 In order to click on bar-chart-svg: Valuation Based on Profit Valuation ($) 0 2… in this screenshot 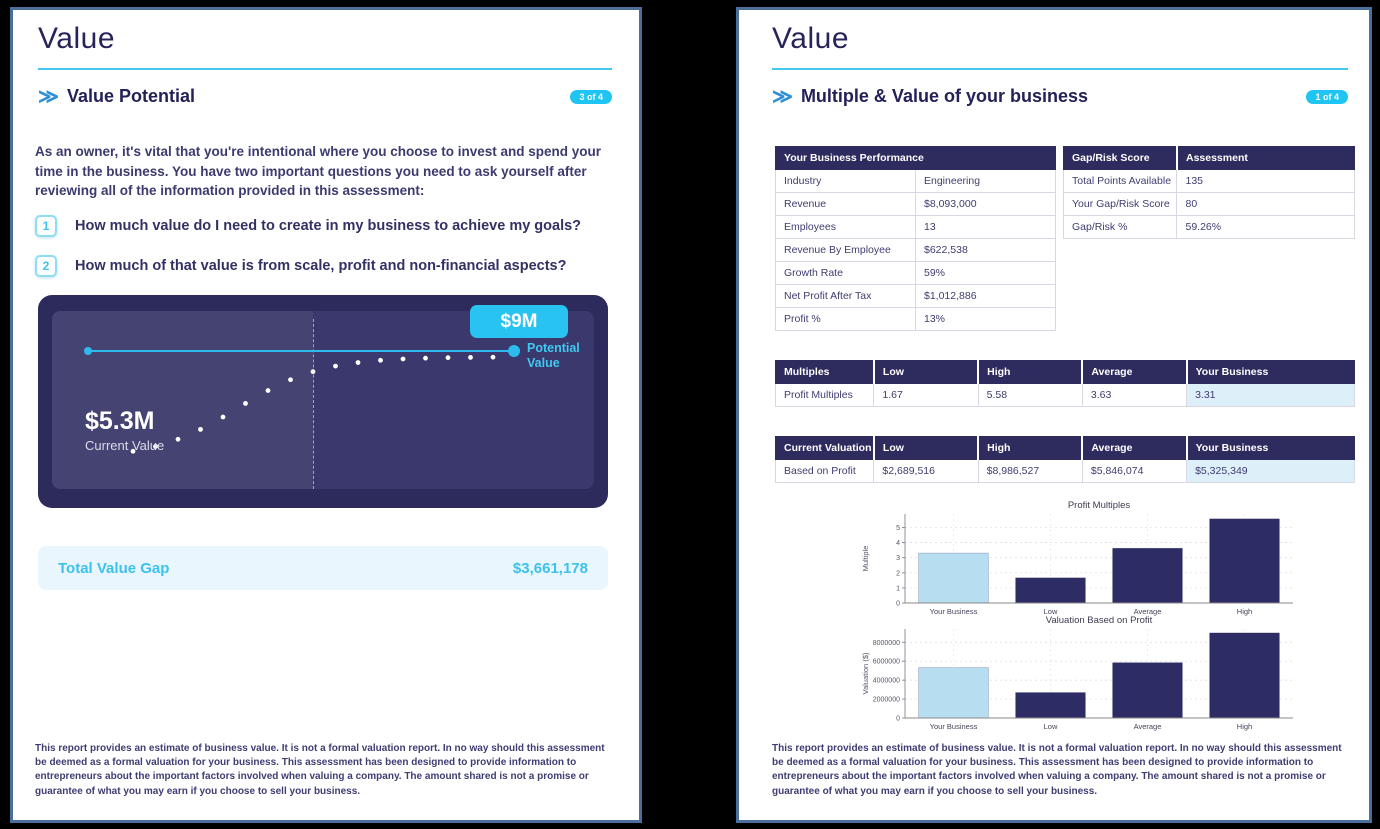, I will do `click(1077, 673)`.